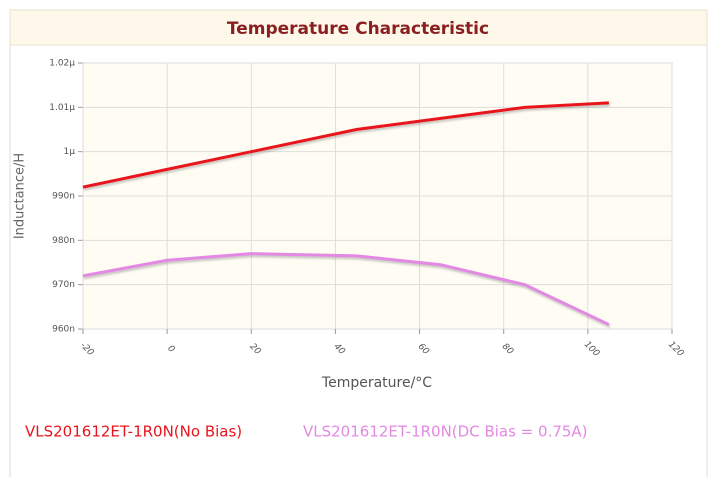 This screenshot has width=717, height=481. I want to click on y-tick-label: 980n, so click(63, 241).